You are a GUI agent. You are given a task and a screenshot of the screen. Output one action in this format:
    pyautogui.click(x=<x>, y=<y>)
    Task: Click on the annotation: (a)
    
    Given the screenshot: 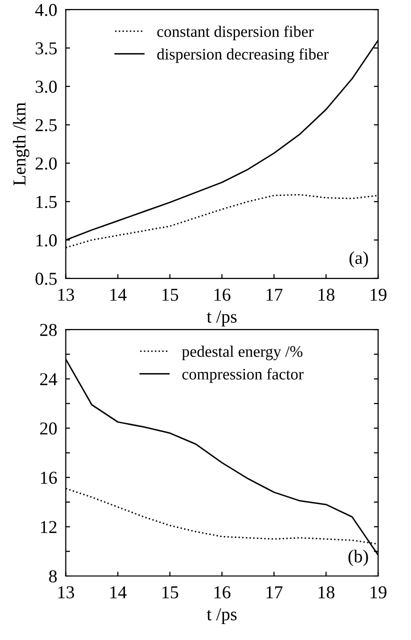 What is the action you would take?
    pyautogui.click(x=359, y=259)
    